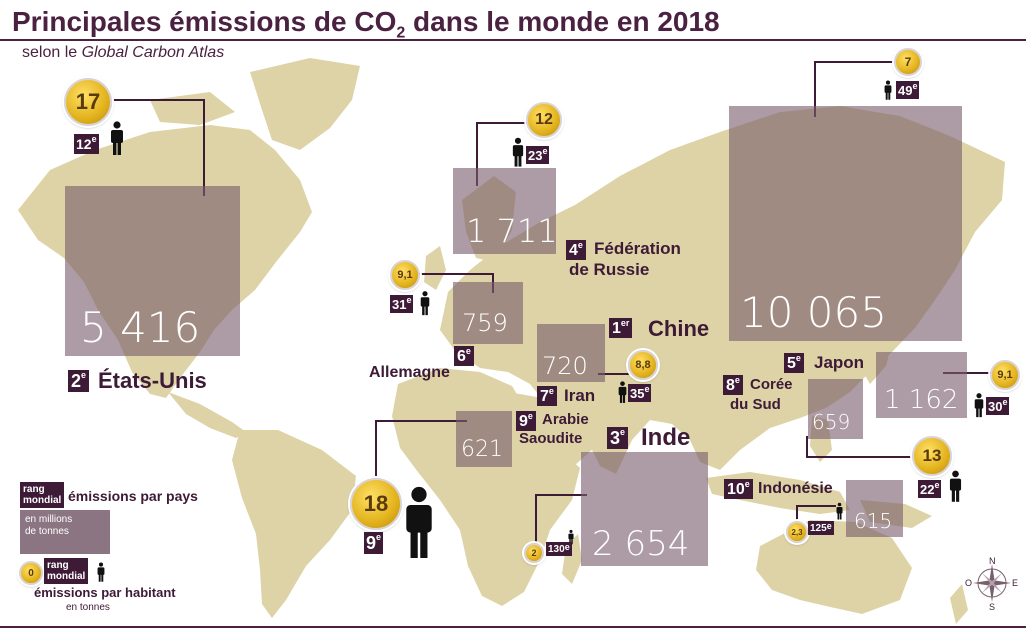  I want to click on legend-emissions-country: émissions par pays, so click(133, 496).